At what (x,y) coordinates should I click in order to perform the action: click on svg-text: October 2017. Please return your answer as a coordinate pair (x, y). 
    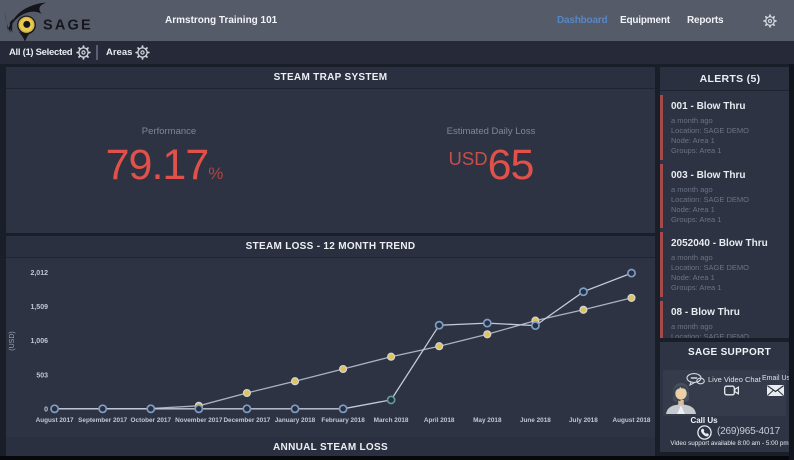
    Looking at the image, I should click on (151, 420).